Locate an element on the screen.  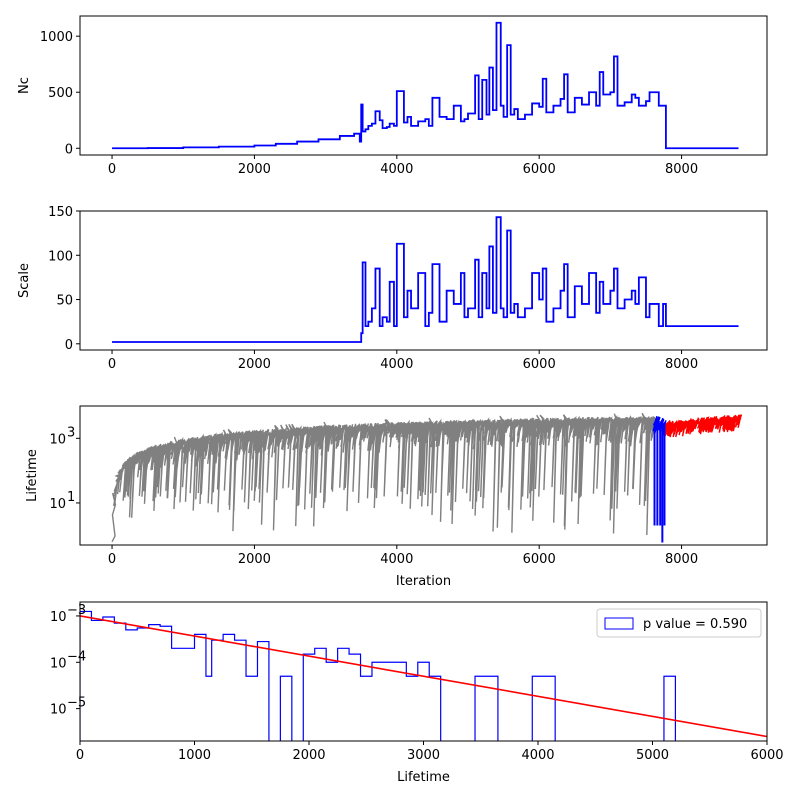
y-tick-exponent: −5 is located at coordinates (76, 703).